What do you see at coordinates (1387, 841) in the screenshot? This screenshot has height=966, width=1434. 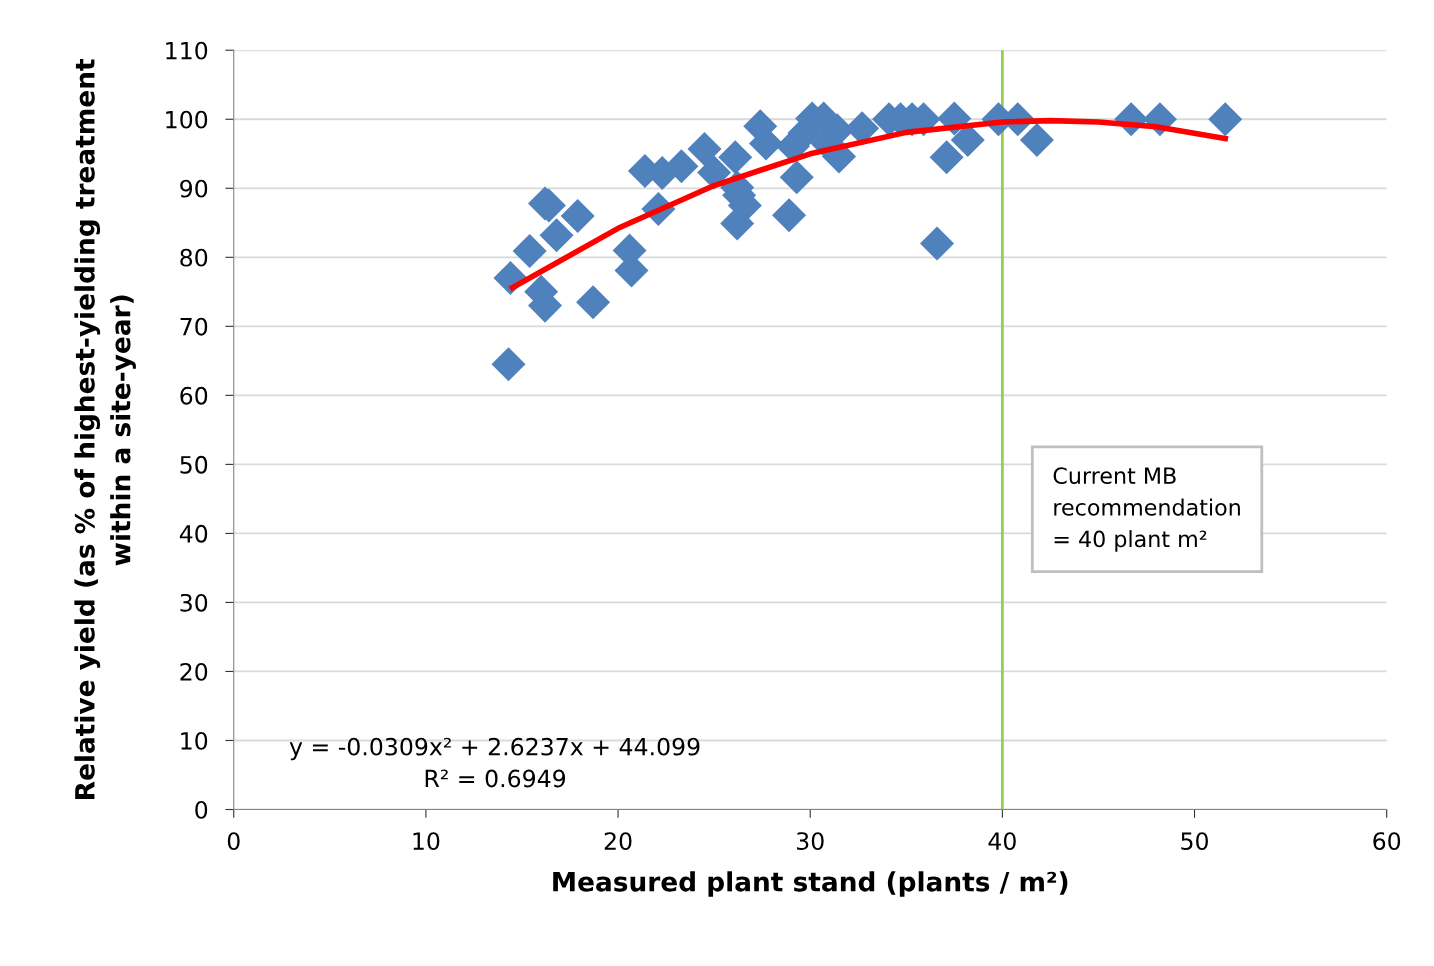 I see `x-tick-label: 60` at bounding box center [1387, 841].